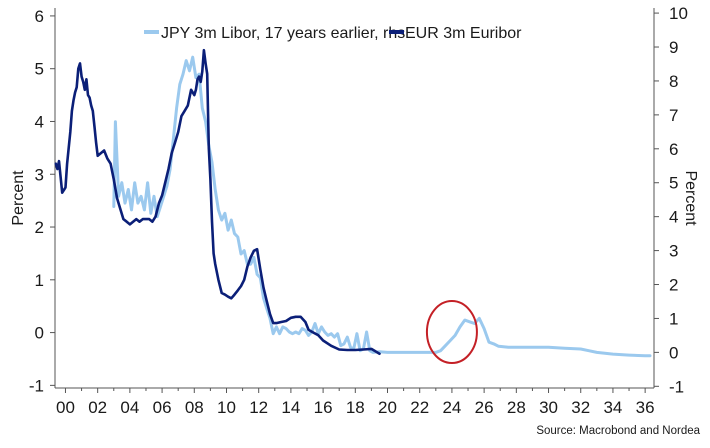 Image resolution: width=710 pixels, height=448 pixels. I want to click on y-tick-label-right: 6, so click(673, 149).